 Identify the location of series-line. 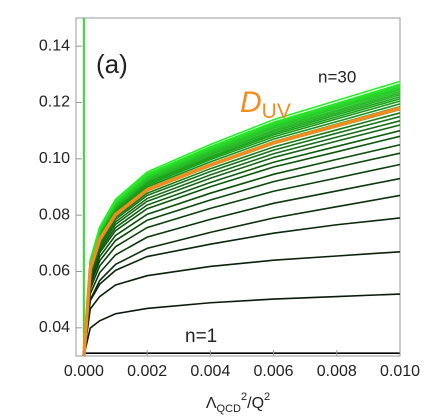
(242, 325).